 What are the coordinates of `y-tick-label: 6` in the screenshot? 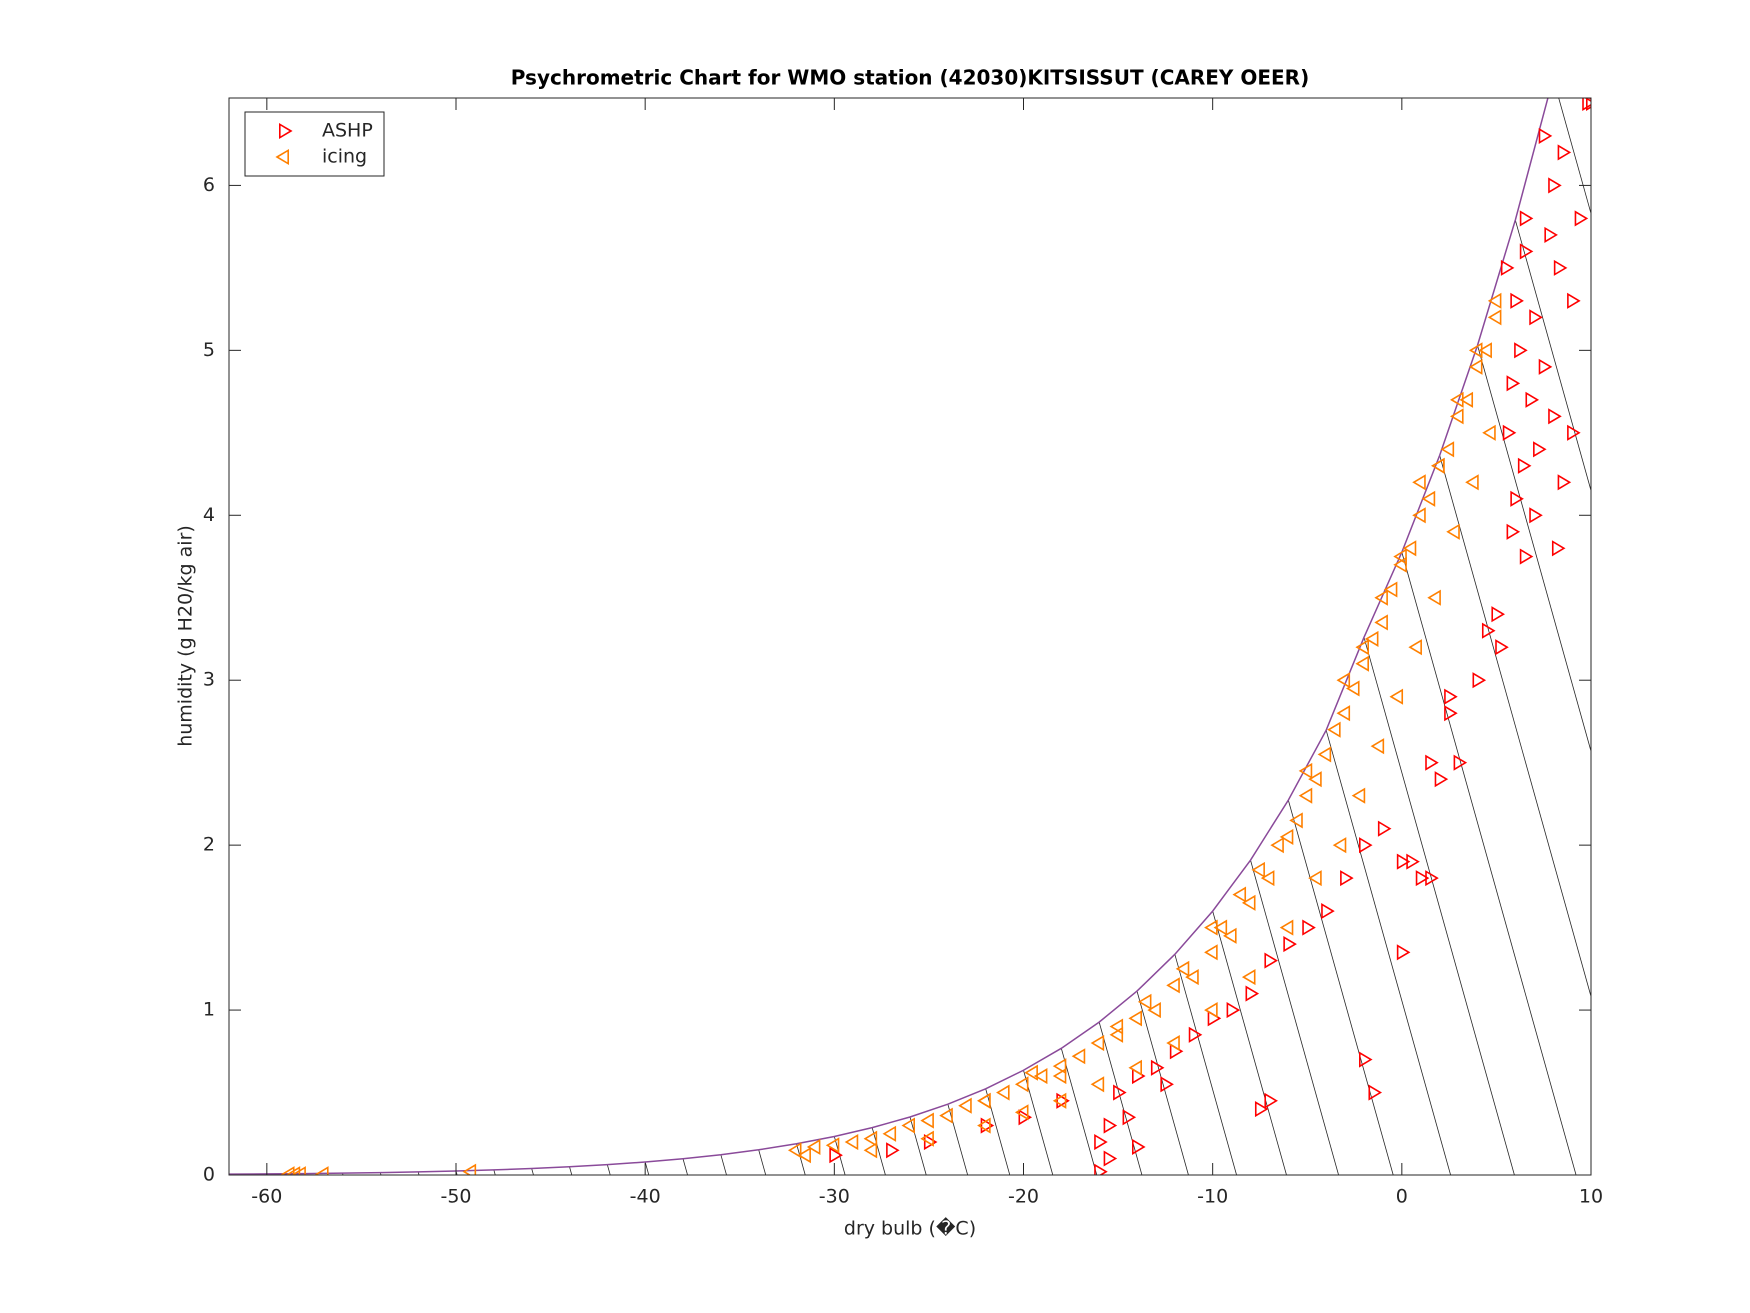 It's located at (209, 185).